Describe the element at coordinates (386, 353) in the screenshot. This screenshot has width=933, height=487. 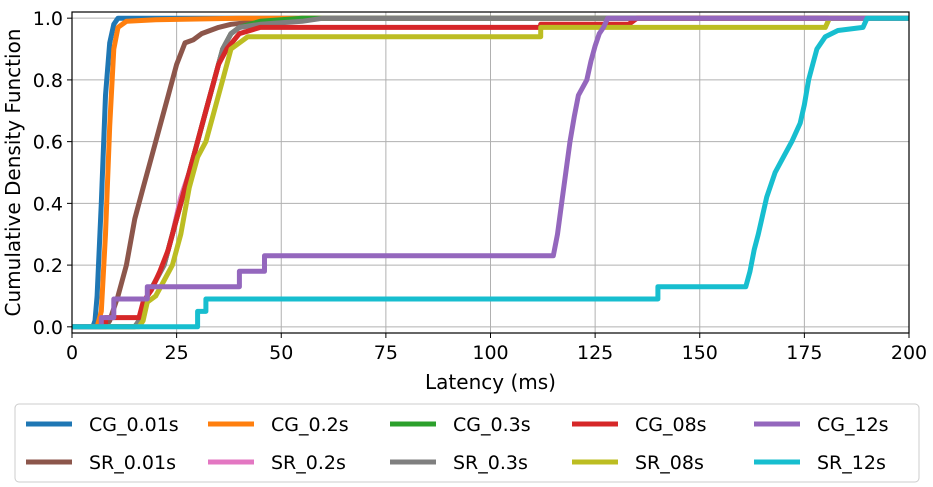
I see `x-tick-label: 75` at that location.